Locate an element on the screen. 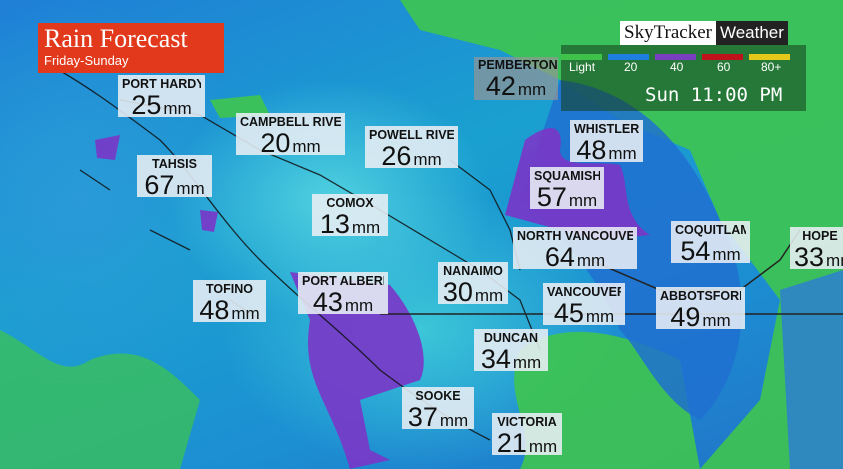 This screenshot has width=843, height=469. location-name: COQUITLAM is located at coordinates (710, 230).